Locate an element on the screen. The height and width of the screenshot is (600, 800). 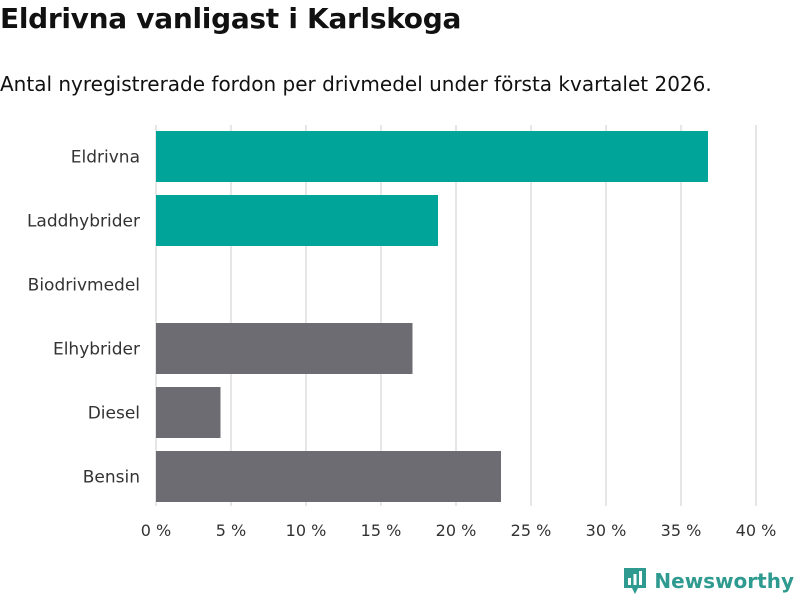
brand-name: Newsworthy is located at coordinates (724, 581).